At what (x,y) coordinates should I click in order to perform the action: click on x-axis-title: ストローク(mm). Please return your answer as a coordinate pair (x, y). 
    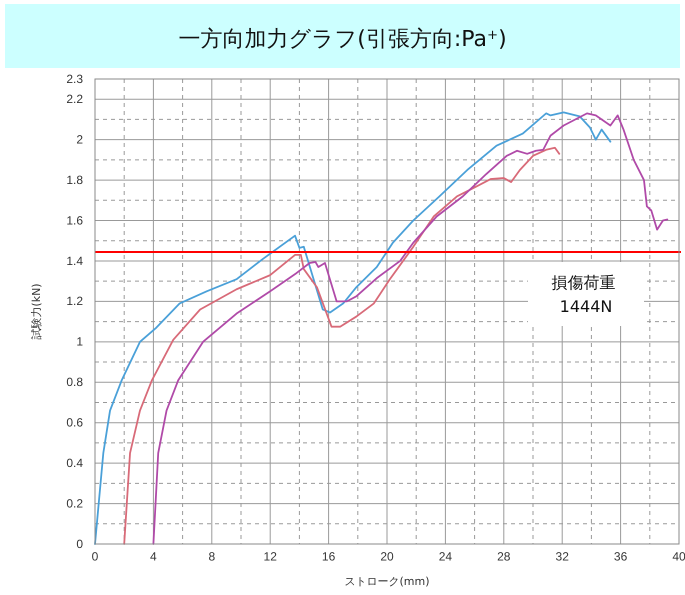
    Looking at the image, I should click on (387, 581).